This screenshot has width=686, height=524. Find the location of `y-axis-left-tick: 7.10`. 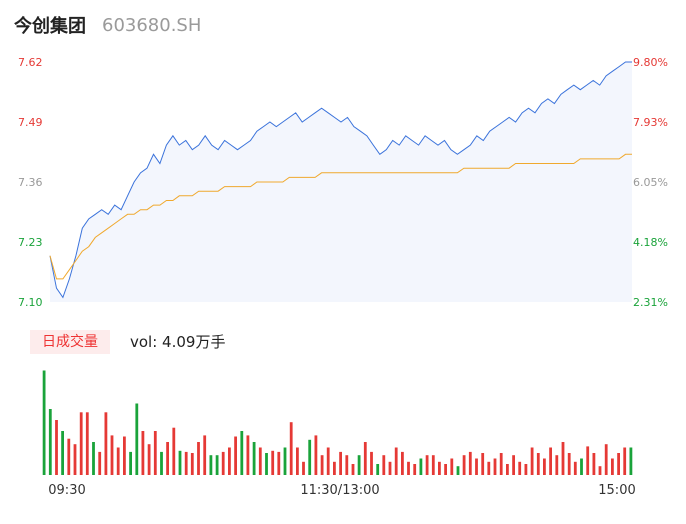

y-axis-left-tick: 7.10 is located at coordinates (30, 302).